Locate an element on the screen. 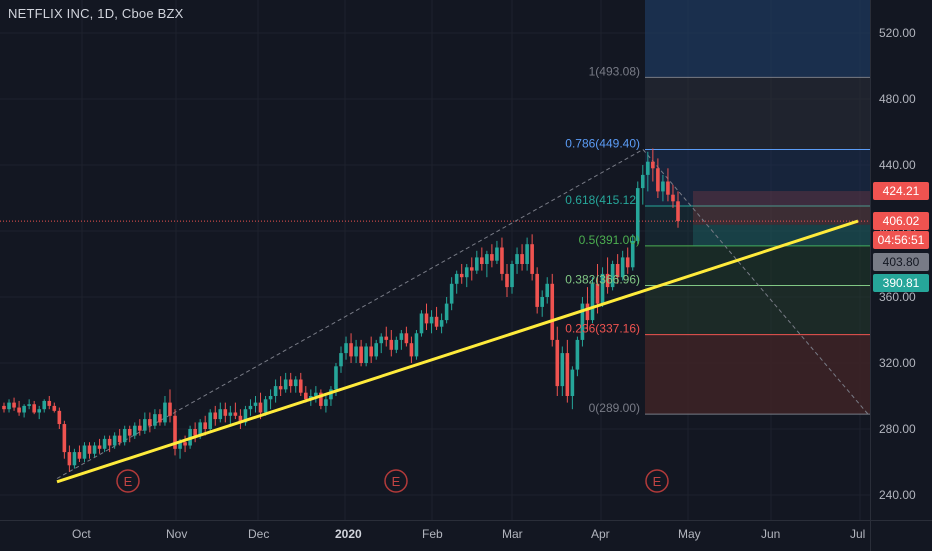 This screenshot has height=551, width=932. time-tick: Mar is located at coordinates (512, 534).